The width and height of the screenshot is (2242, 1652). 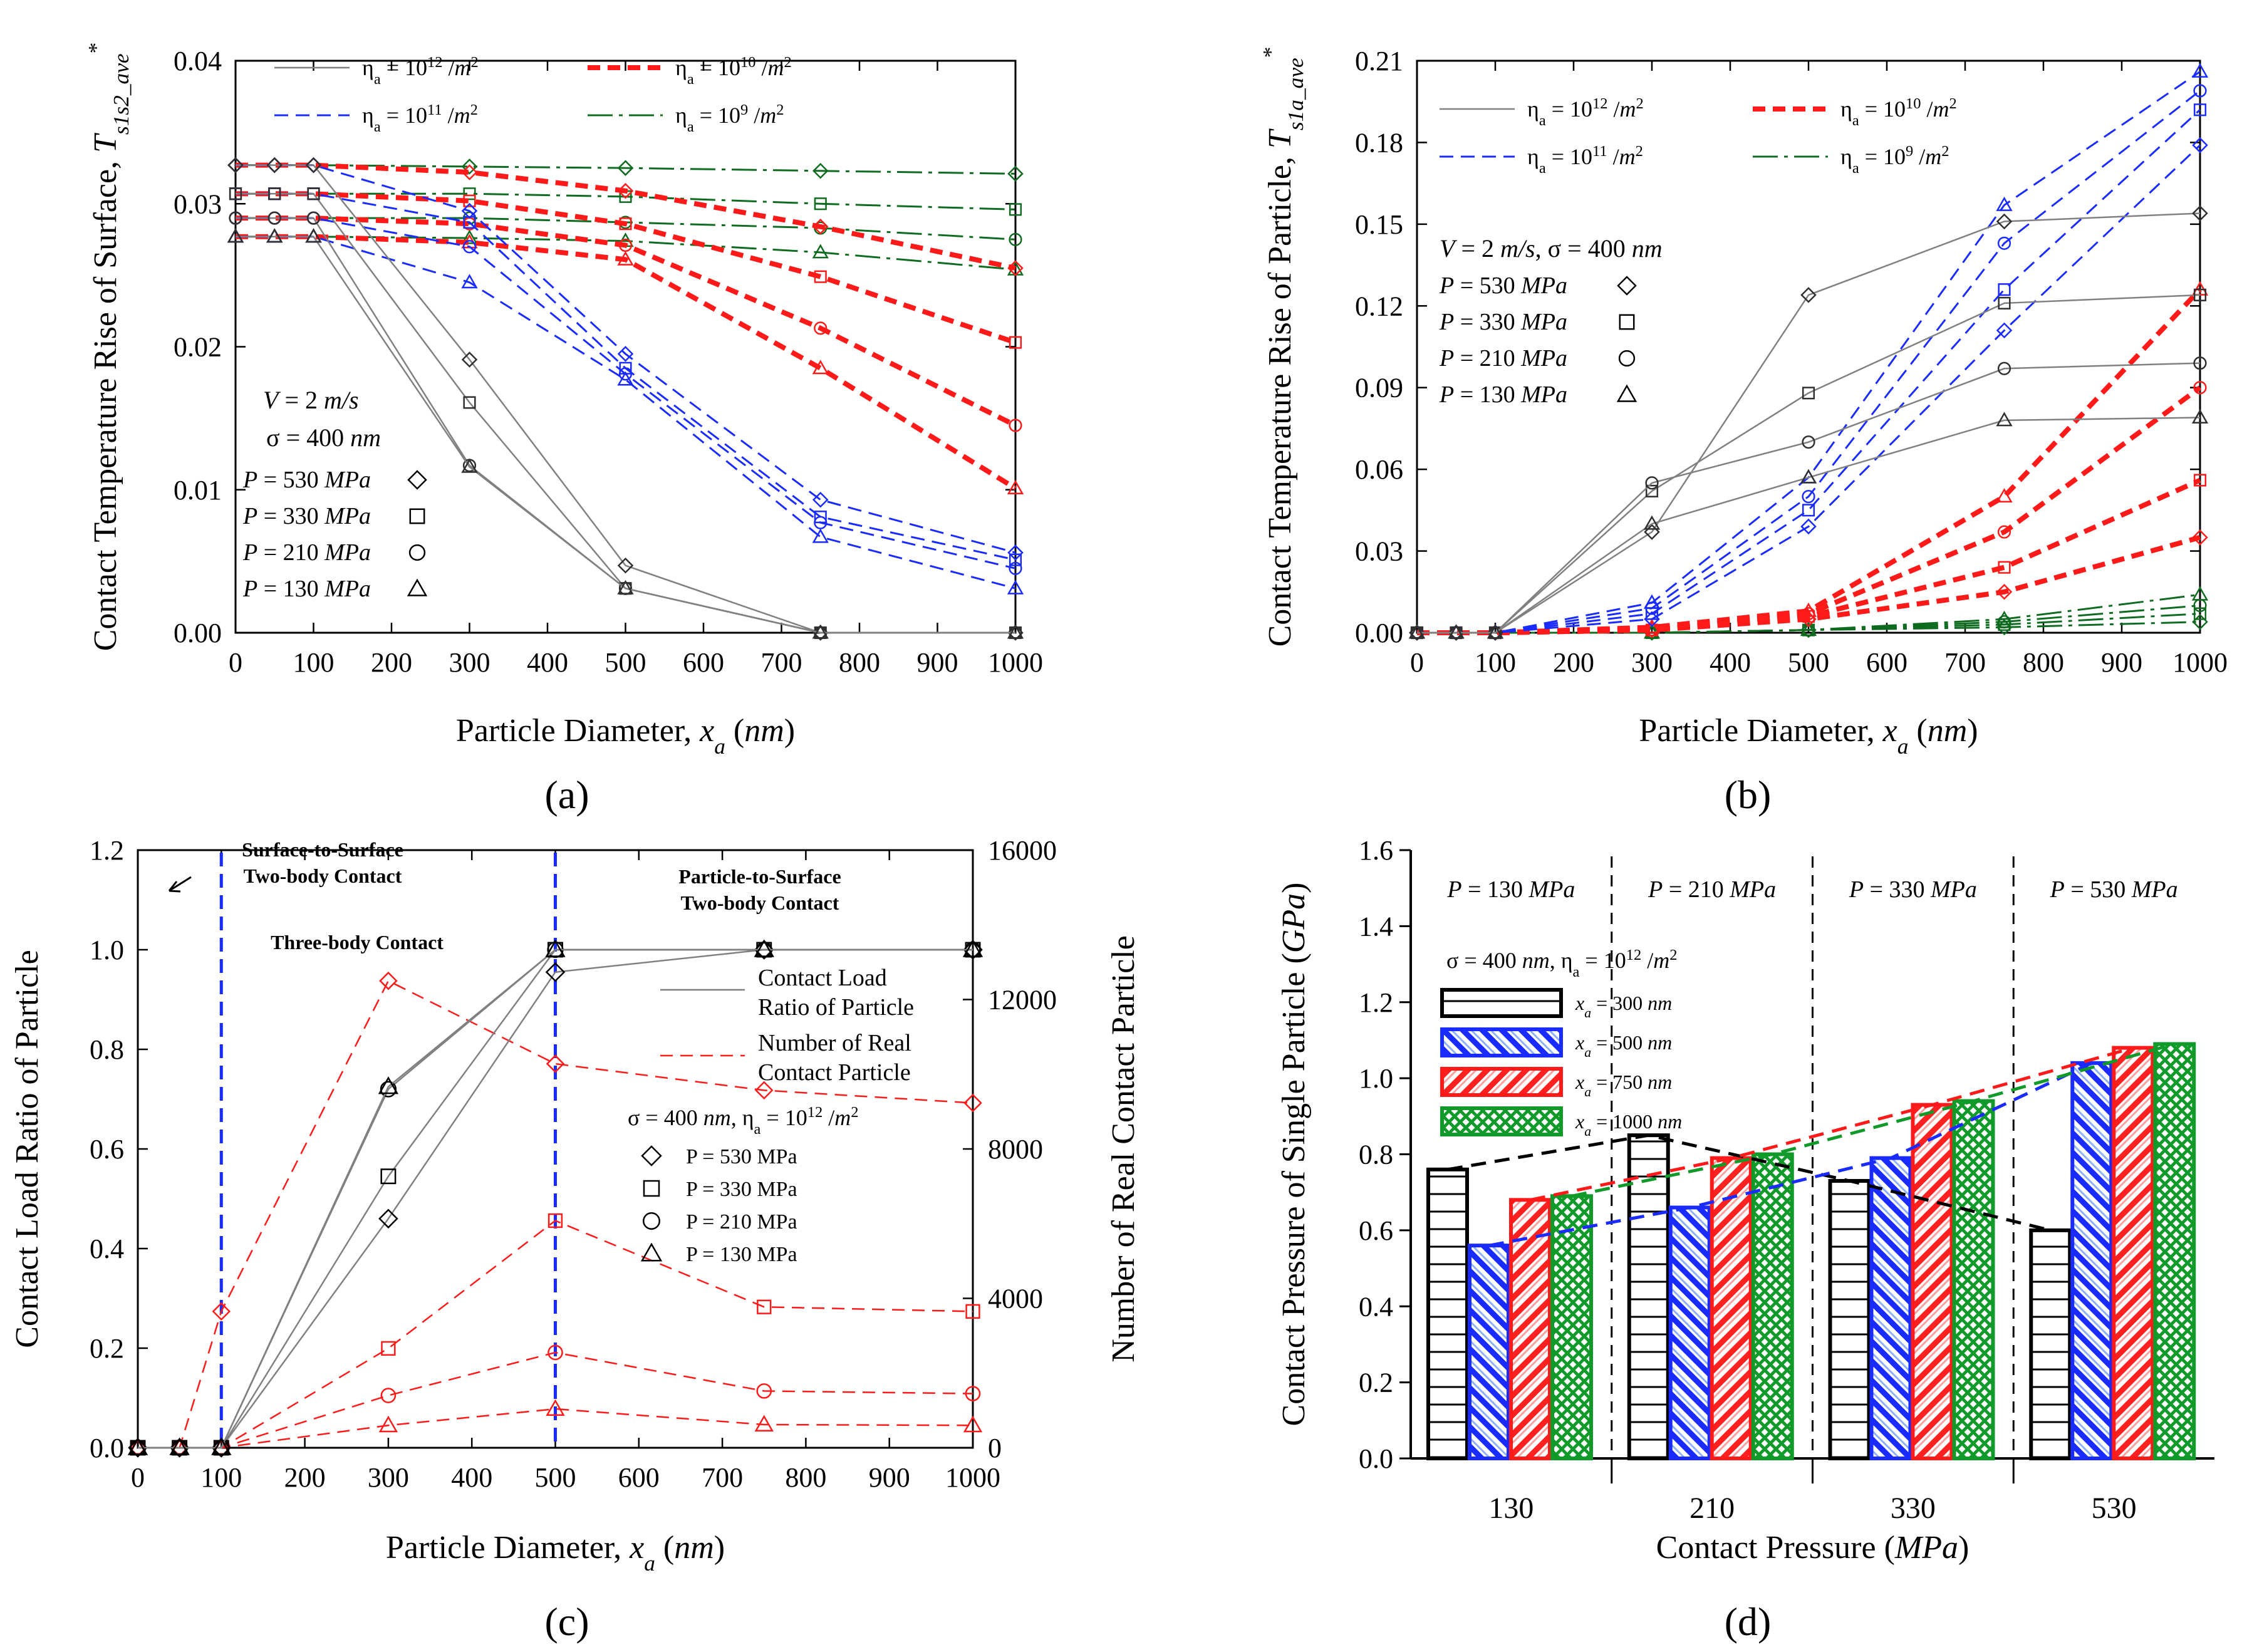 I want to click on x-tick-label: 500, so click(x=625, y=662).